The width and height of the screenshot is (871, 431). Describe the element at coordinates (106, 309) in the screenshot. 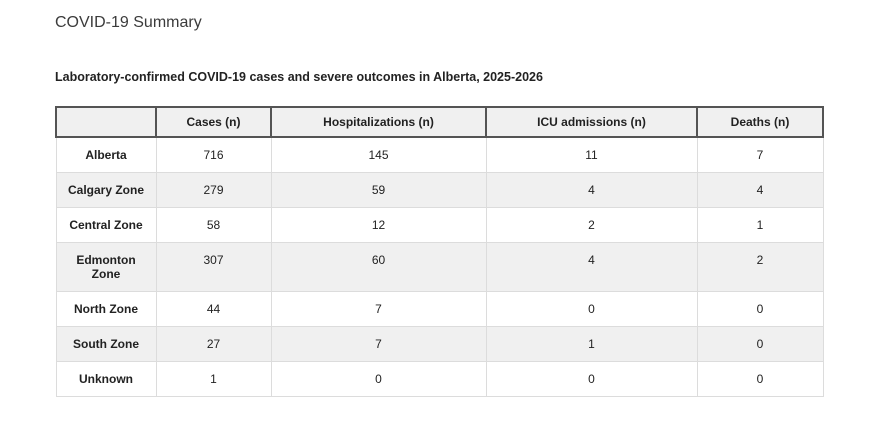

I see `row-label: North Zone` at that location.